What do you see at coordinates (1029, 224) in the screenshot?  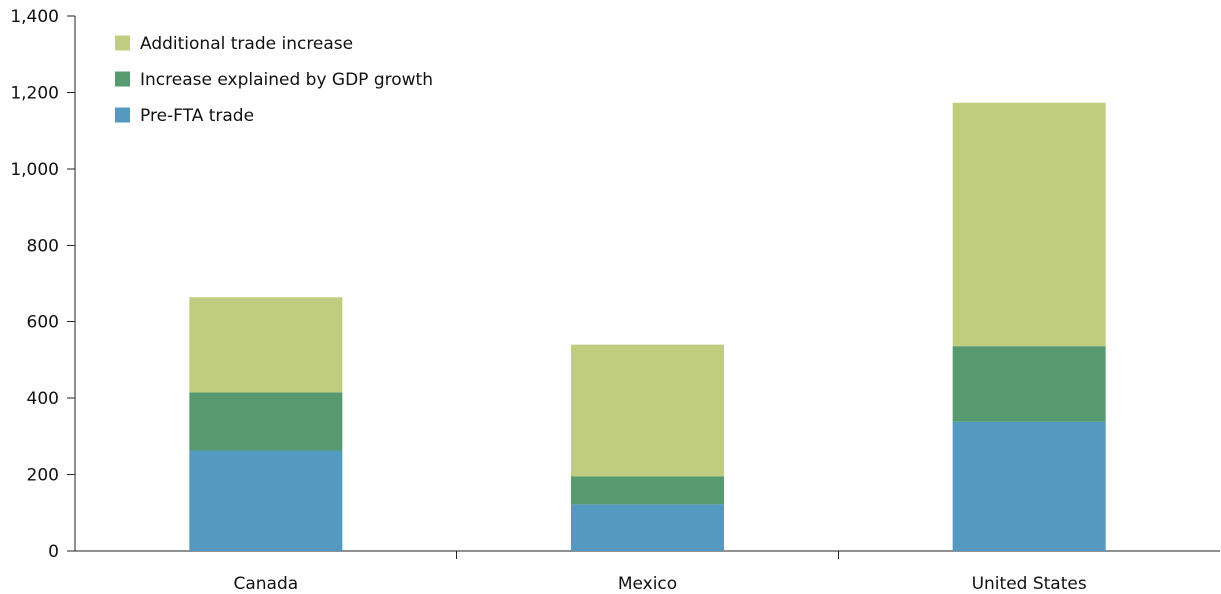 I see `bar-segment-united-states-additional-trade-increase` at bounding box center [1029, 224].